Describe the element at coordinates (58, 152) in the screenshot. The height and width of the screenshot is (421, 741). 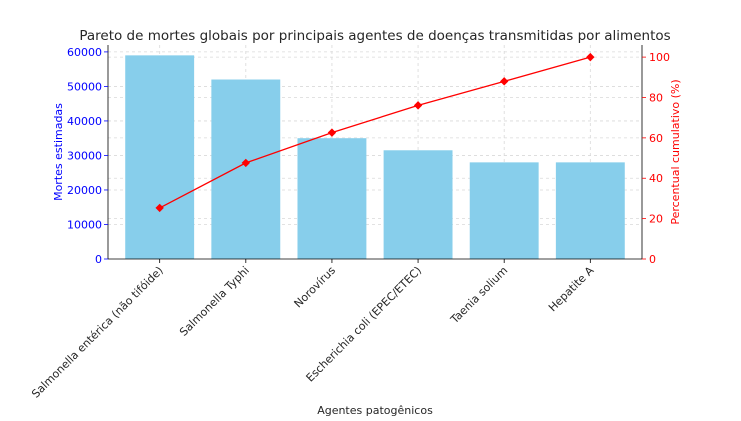
I see `y-axis-label-left: Mortes estimadas` at that location.